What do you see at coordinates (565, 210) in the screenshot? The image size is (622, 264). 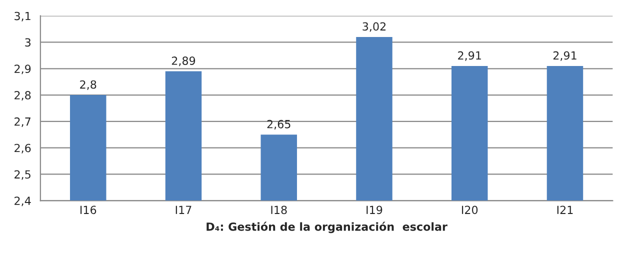 I see `x-tick-label: I21` at bounding box center [565, 210].